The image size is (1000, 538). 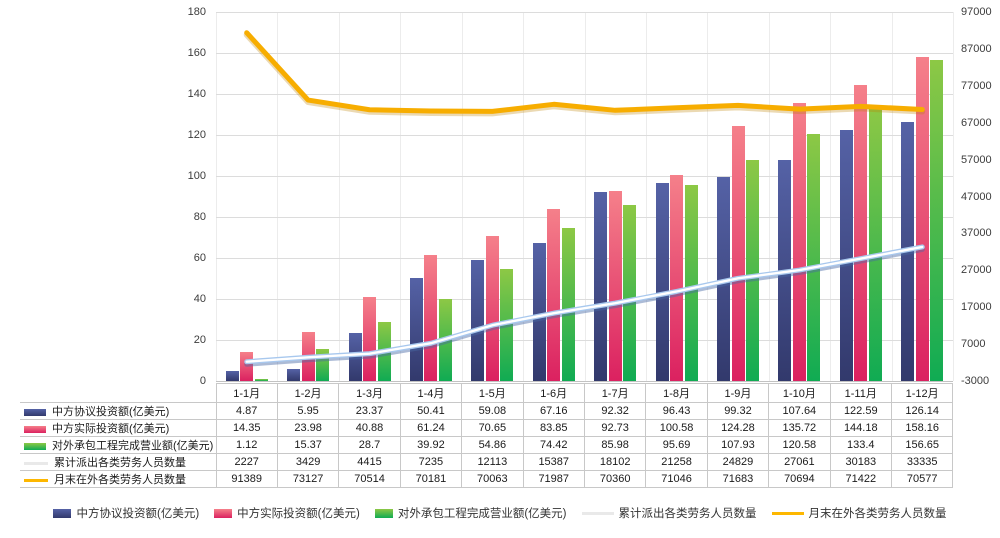 I want to click on series-name: 累计派出各类劳务人员数量, so click(x=120, y=463).